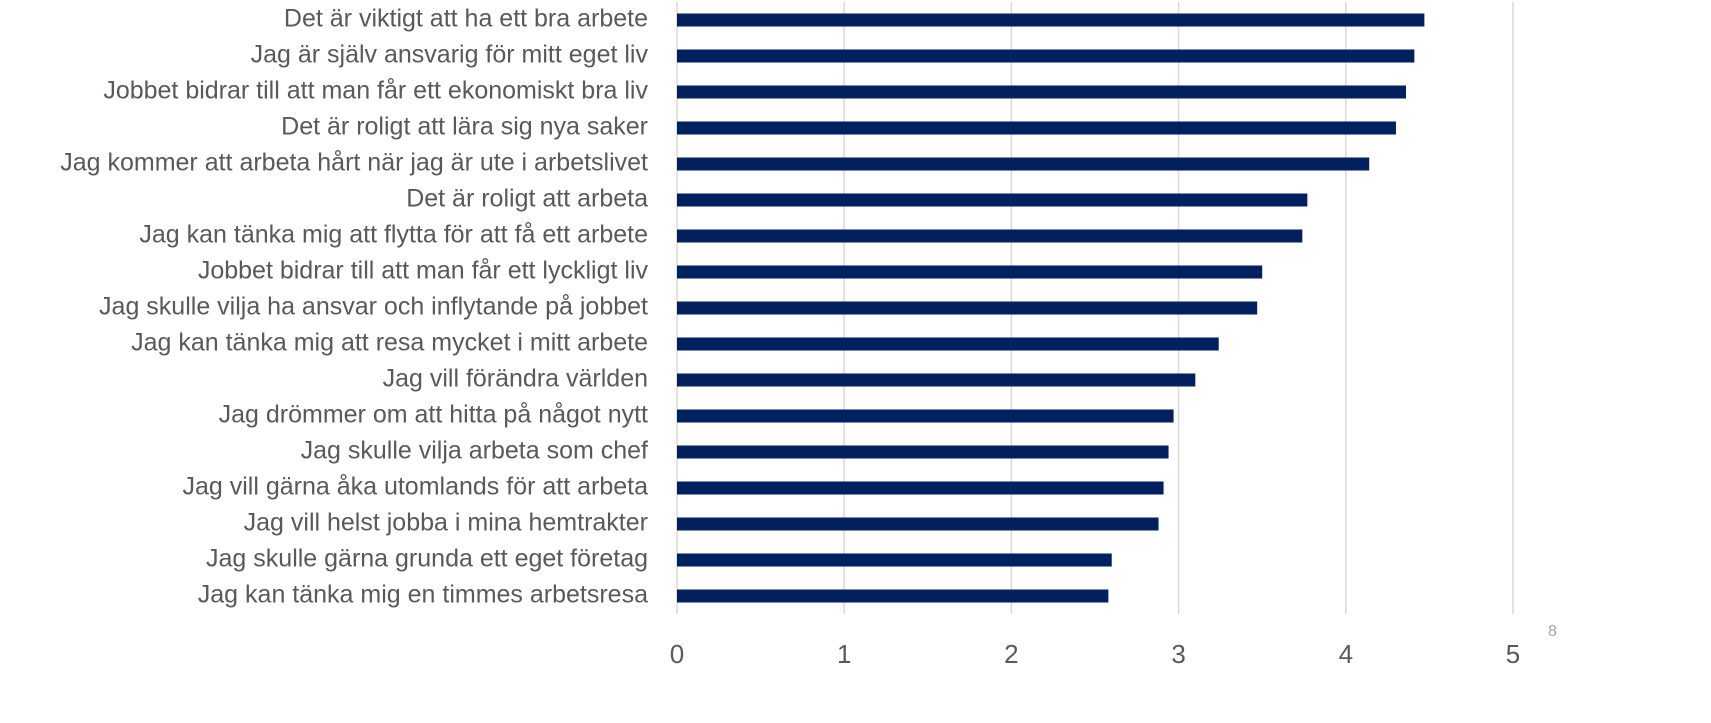 The height and width of the screenshot is (723, 1711). I want to click on y-tick-label: Det är roligt att arbeta, so click(527, 199).